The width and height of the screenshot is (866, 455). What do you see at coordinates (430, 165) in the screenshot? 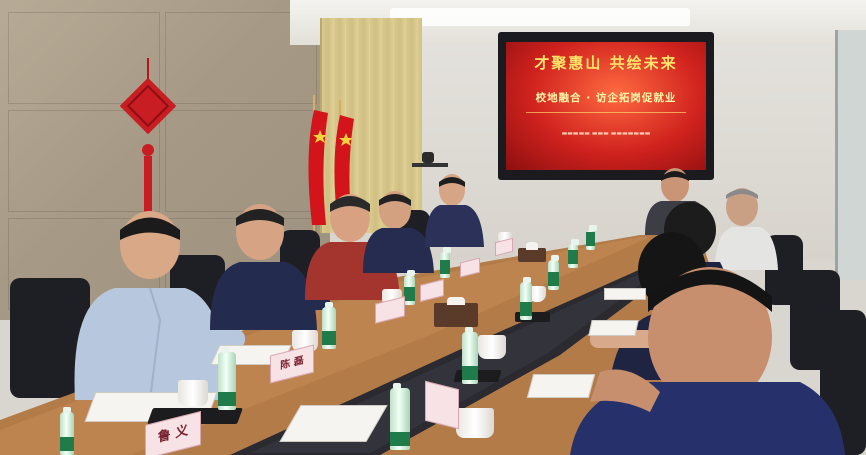
I see `wall-shelf` at bounding box center [430, 165].